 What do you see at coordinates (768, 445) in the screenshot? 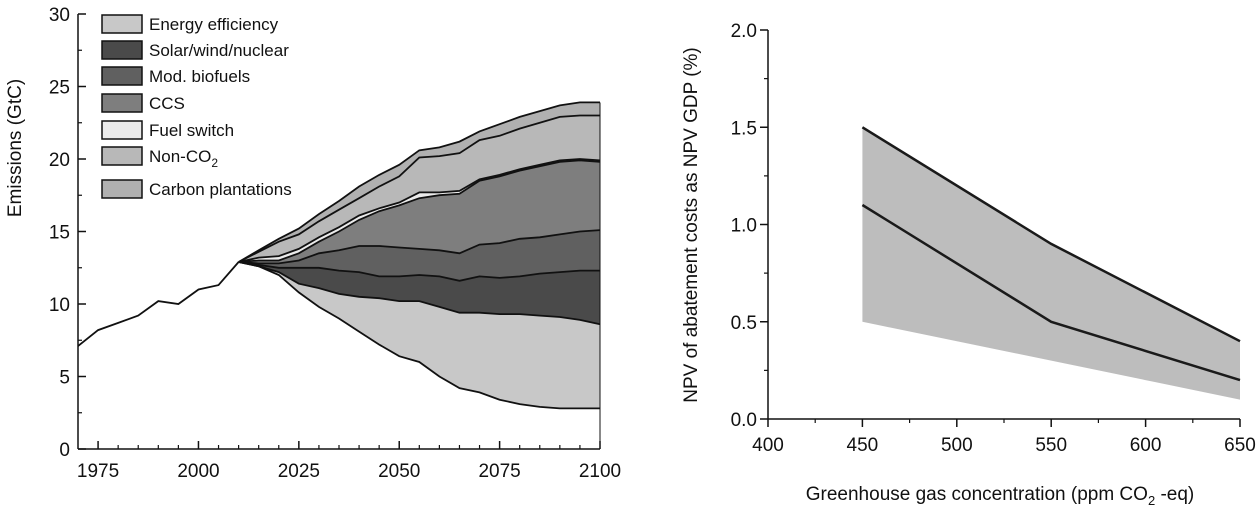
I see `x-tick-label: 400` at bounding box center [768, 445].